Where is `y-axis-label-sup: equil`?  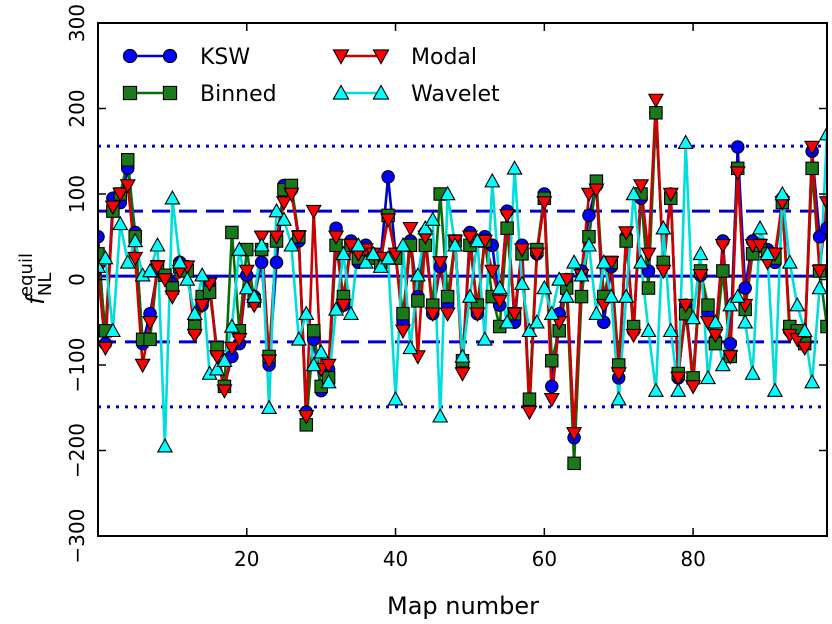 y-axis-label-sup: equil is located at coordinates (26, 275).